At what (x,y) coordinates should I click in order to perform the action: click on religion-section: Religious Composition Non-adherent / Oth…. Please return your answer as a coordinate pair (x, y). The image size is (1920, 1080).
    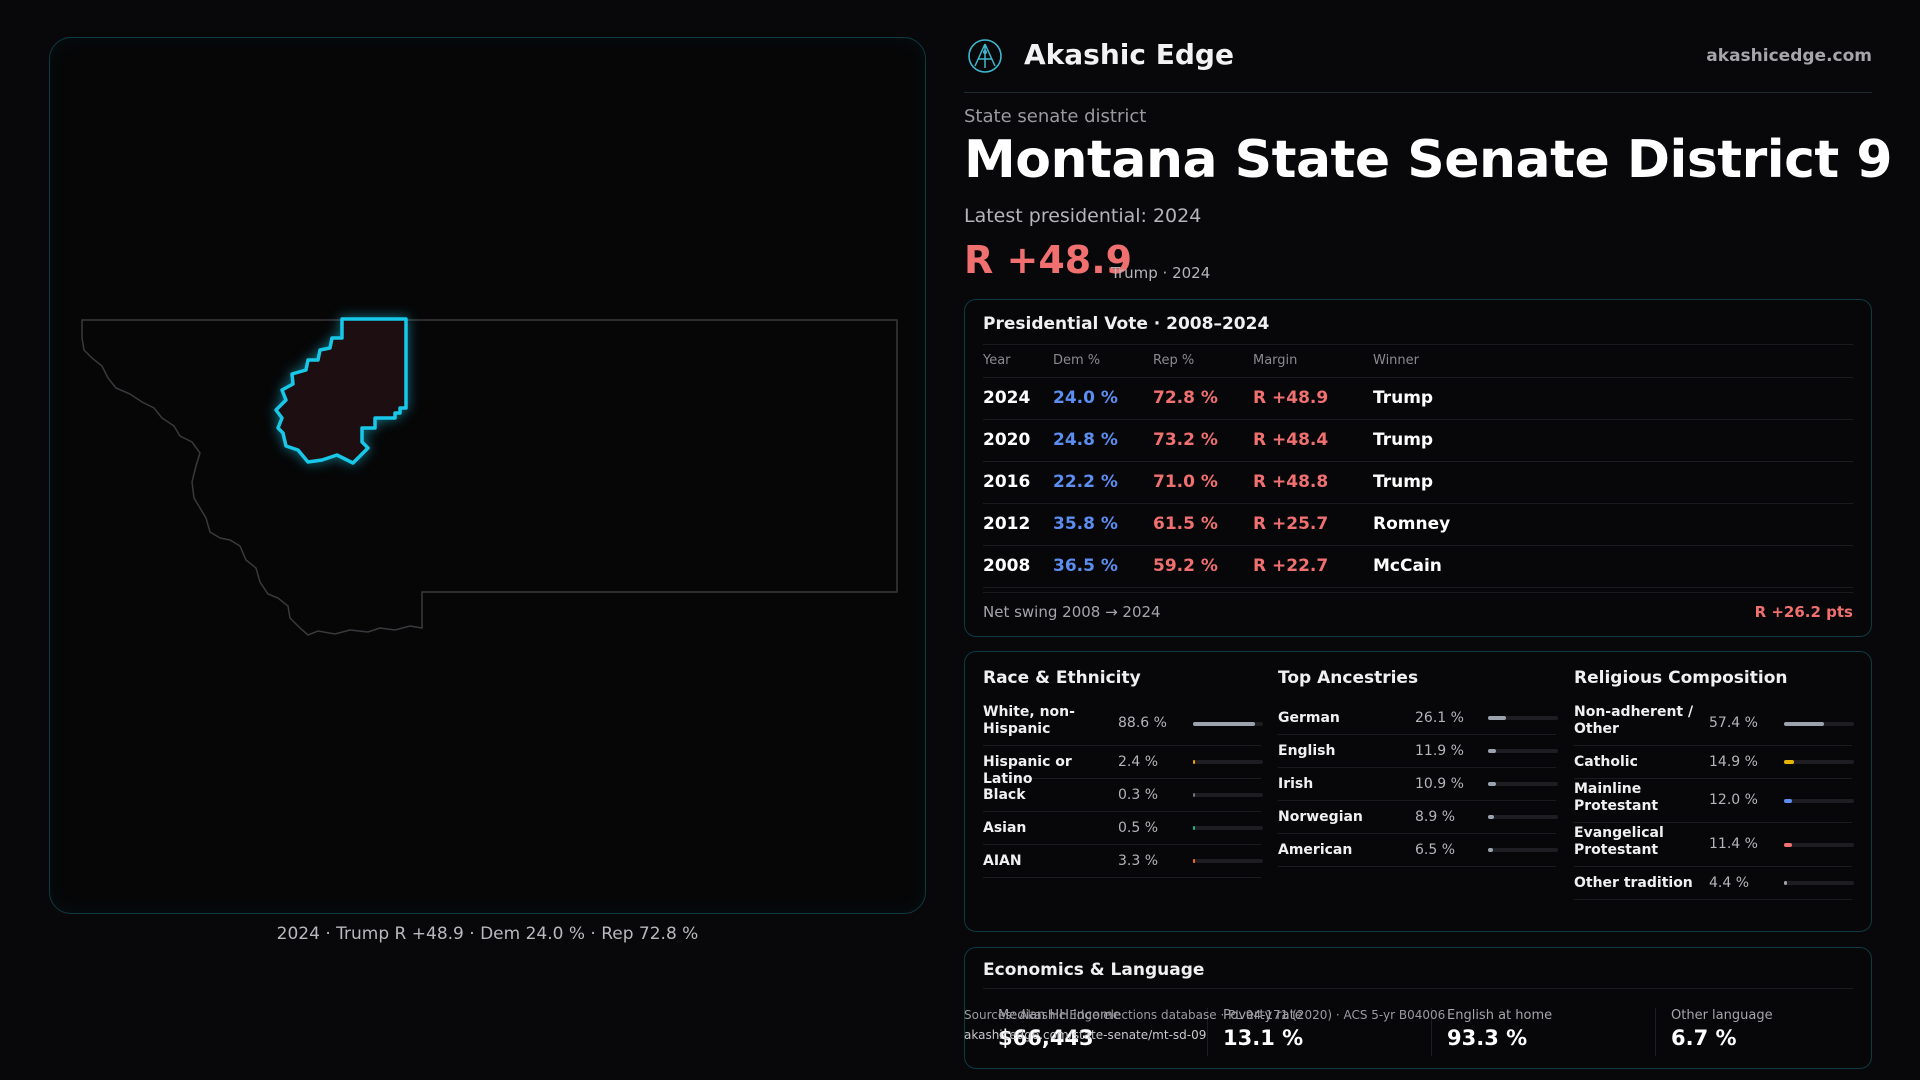
    Looking at the image, I should click on (1714, 792).